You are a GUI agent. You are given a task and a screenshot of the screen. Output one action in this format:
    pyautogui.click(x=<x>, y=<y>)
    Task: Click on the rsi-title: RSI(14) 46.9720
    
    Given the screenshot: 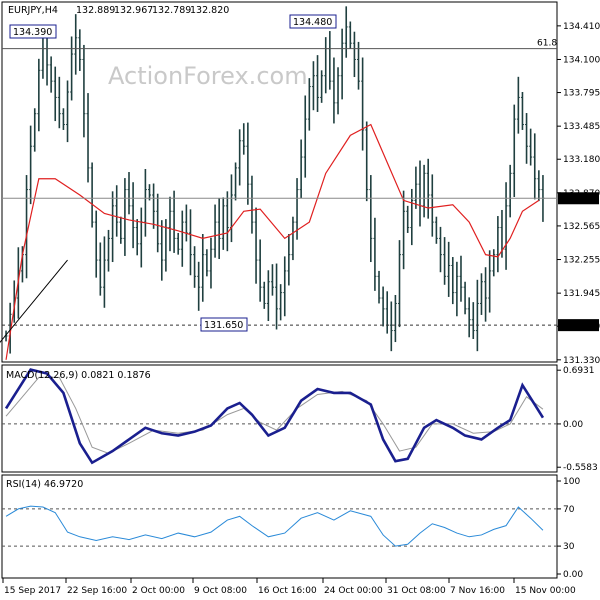 What is the action you would take?
    pyautogui.click(x=44, y=484)
    